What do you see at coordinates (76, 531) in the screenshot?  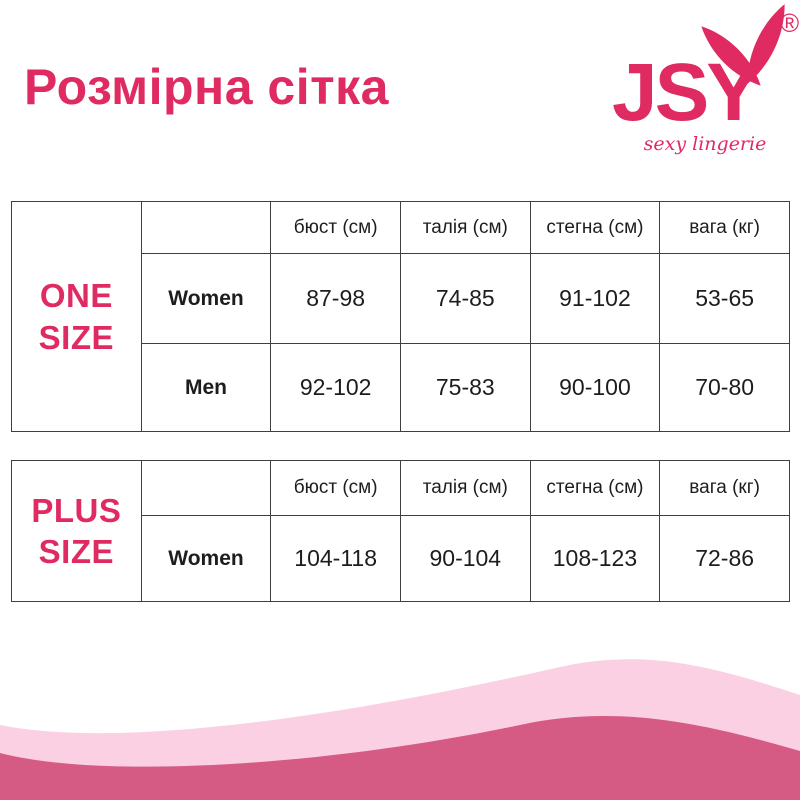 I see `size-group-label: PLUS SIZE` at bounding box center [76, 531].